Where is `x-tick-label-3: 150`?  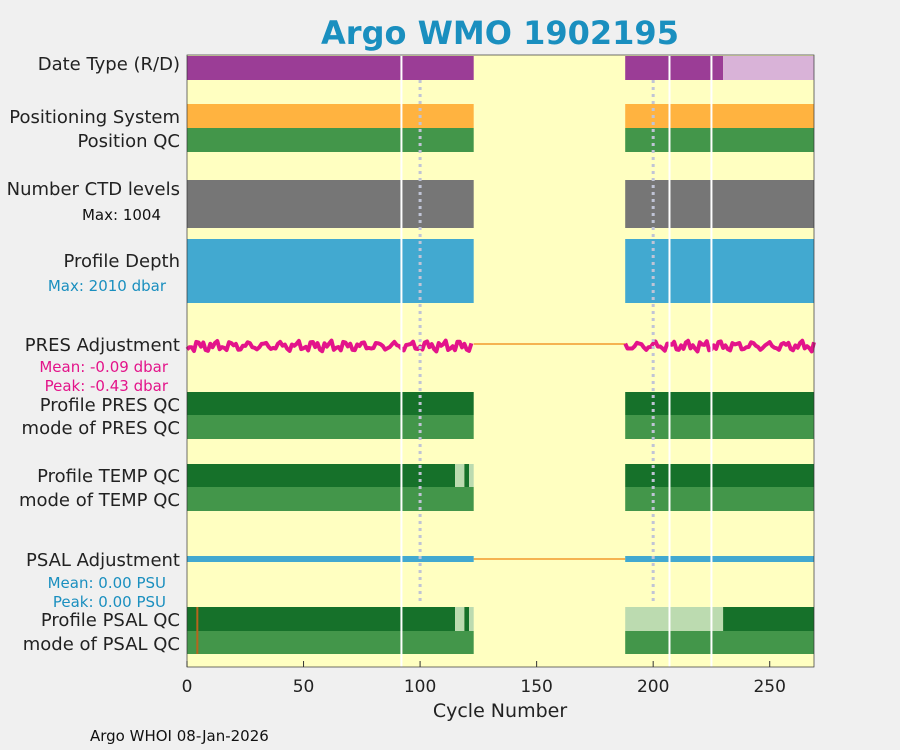 x-tick-label-3: 150 is located at coordinates (536, 687).